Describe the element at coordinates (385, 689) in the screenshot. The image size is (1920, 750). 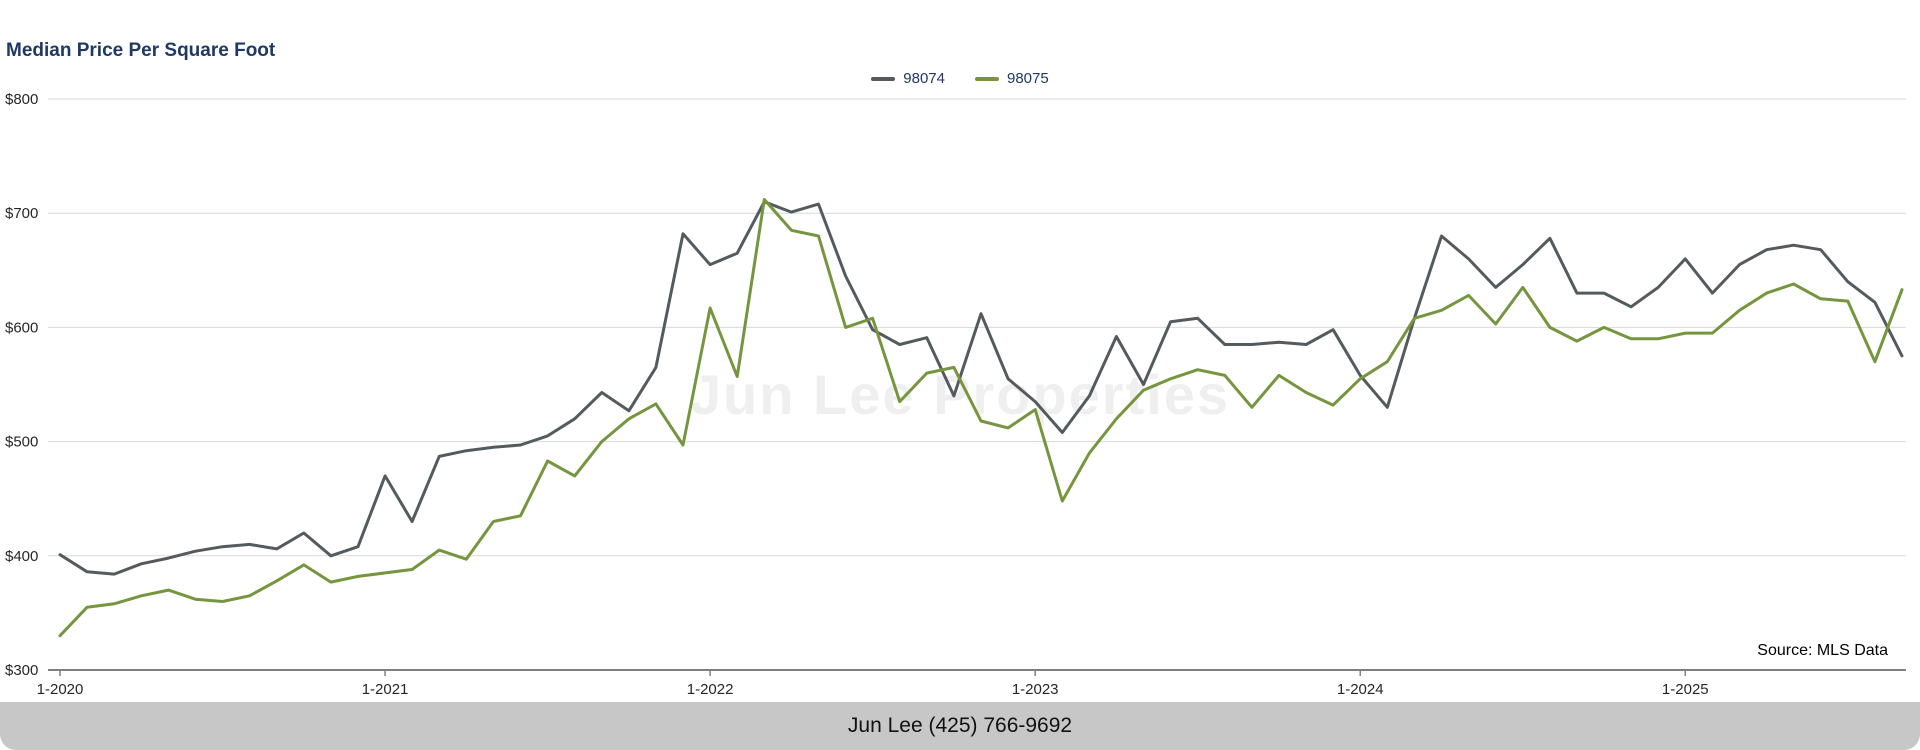
I see `x-axis-label: 1-2021` at that location.